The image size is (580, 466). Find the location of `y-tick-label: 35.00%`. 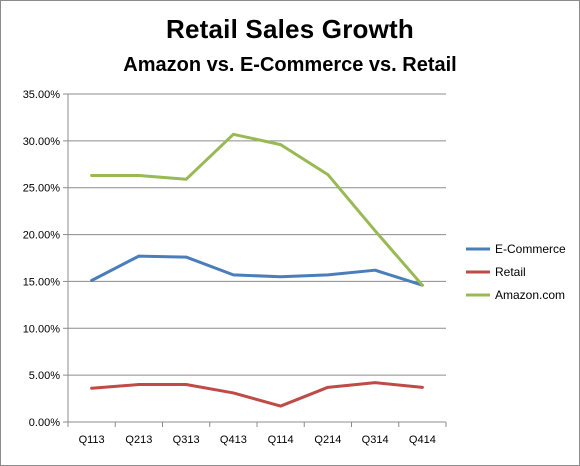

y-tick-label: 35.00% is located at coordinates (42, 95).